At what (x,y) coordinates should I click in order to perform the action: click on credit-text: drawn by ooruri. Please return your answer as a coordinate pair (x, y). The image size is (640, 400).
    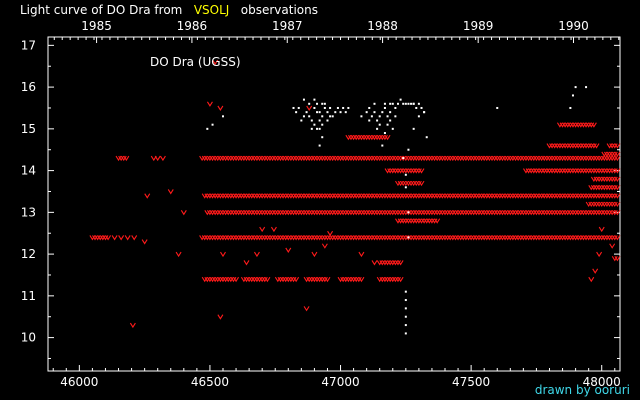
    Looking at the image, I should click on (582, 390).